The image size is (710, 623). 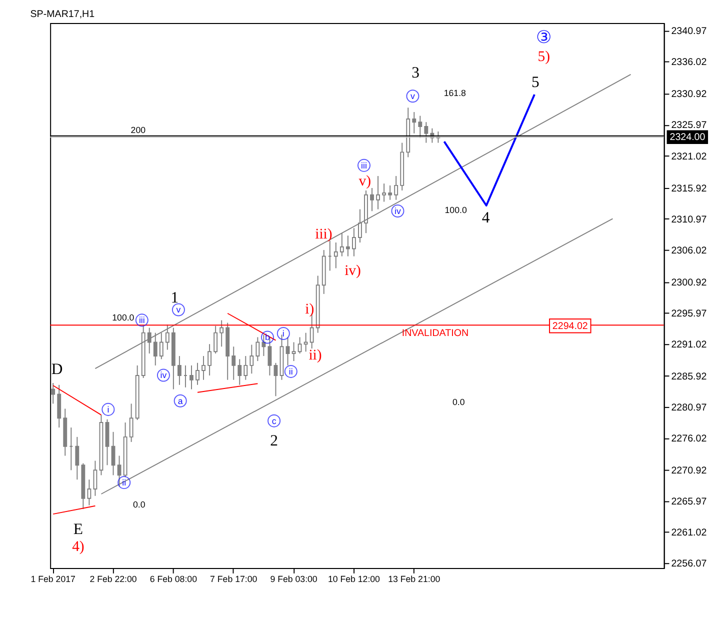 I want to click on x-tick-label: 6 Feb 08:00, so click(x=174, y=579).